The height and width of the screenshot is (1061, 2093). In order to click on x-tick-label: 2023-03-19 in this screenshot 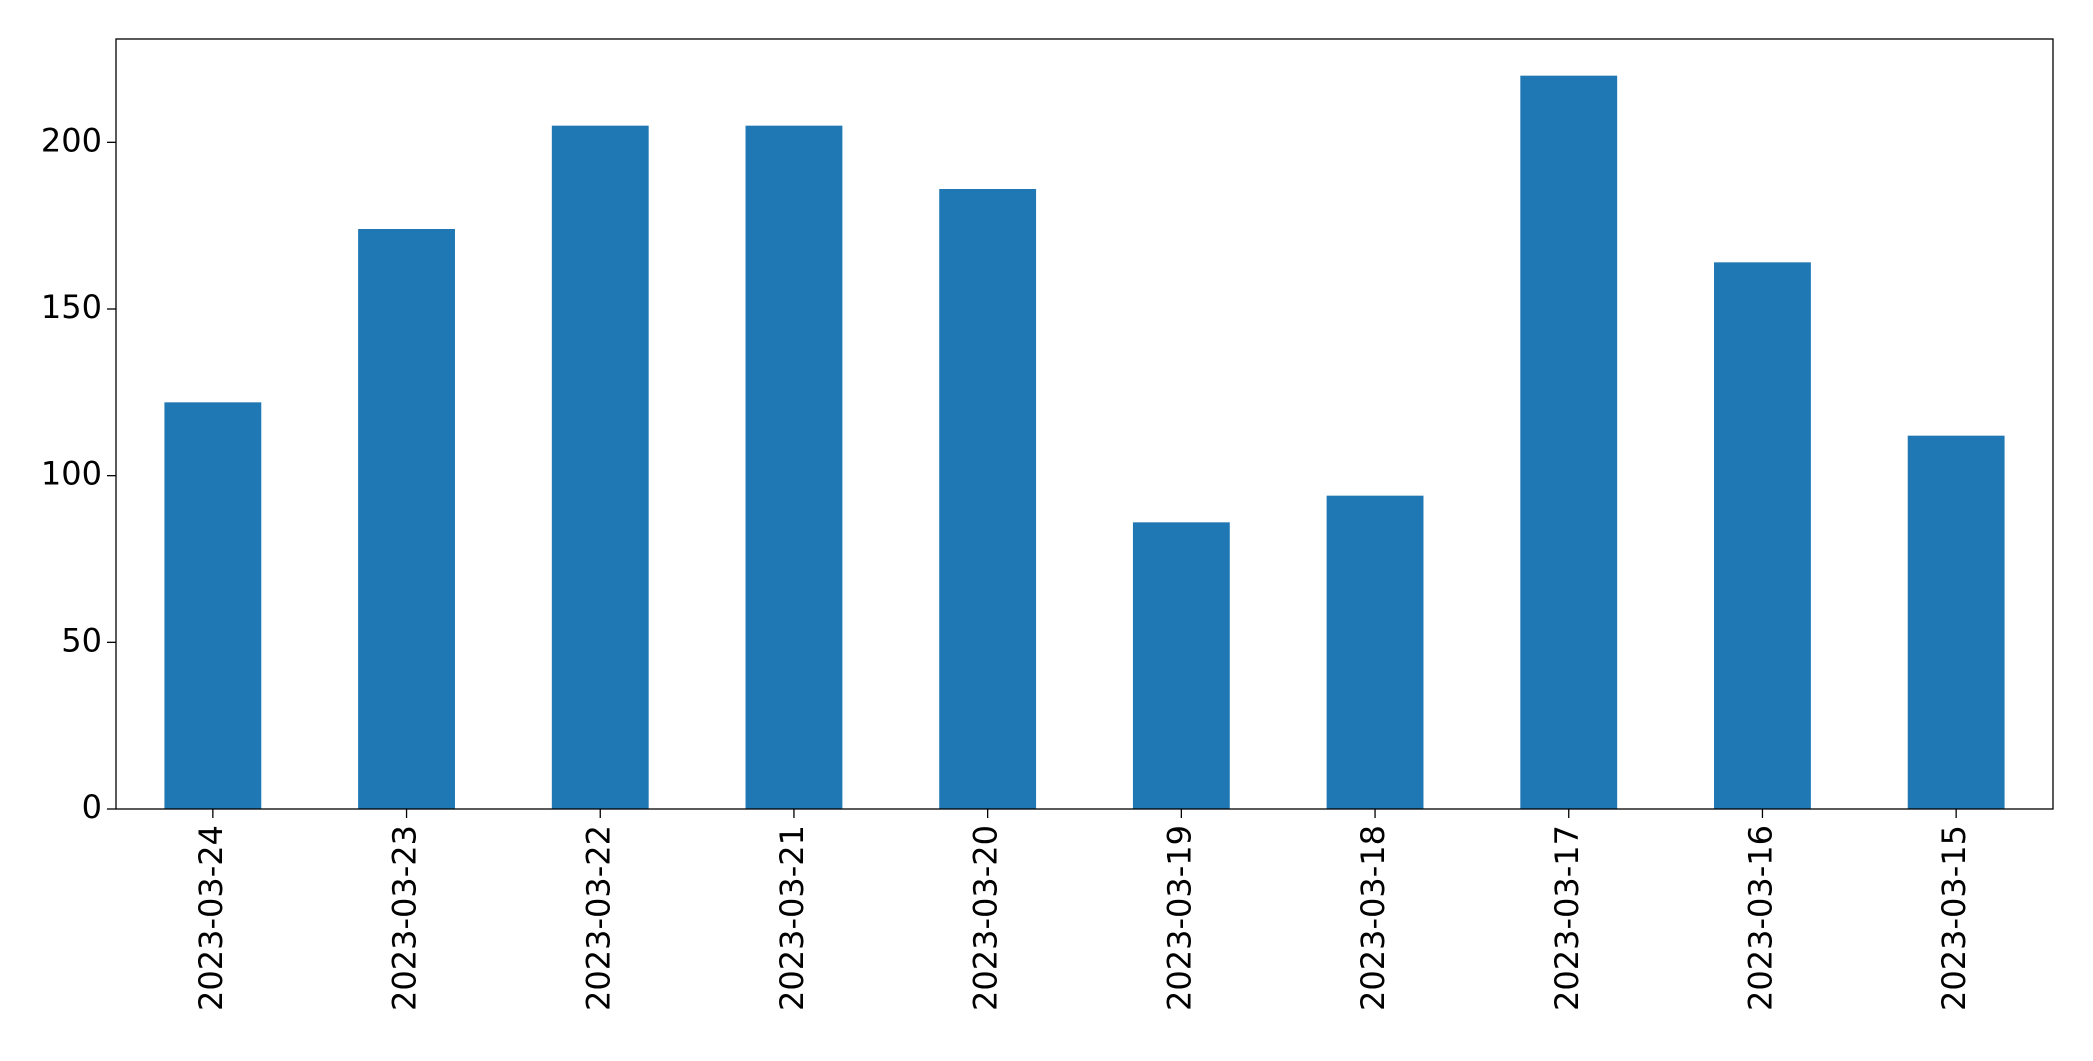, I will do `click(1179, 918)`.